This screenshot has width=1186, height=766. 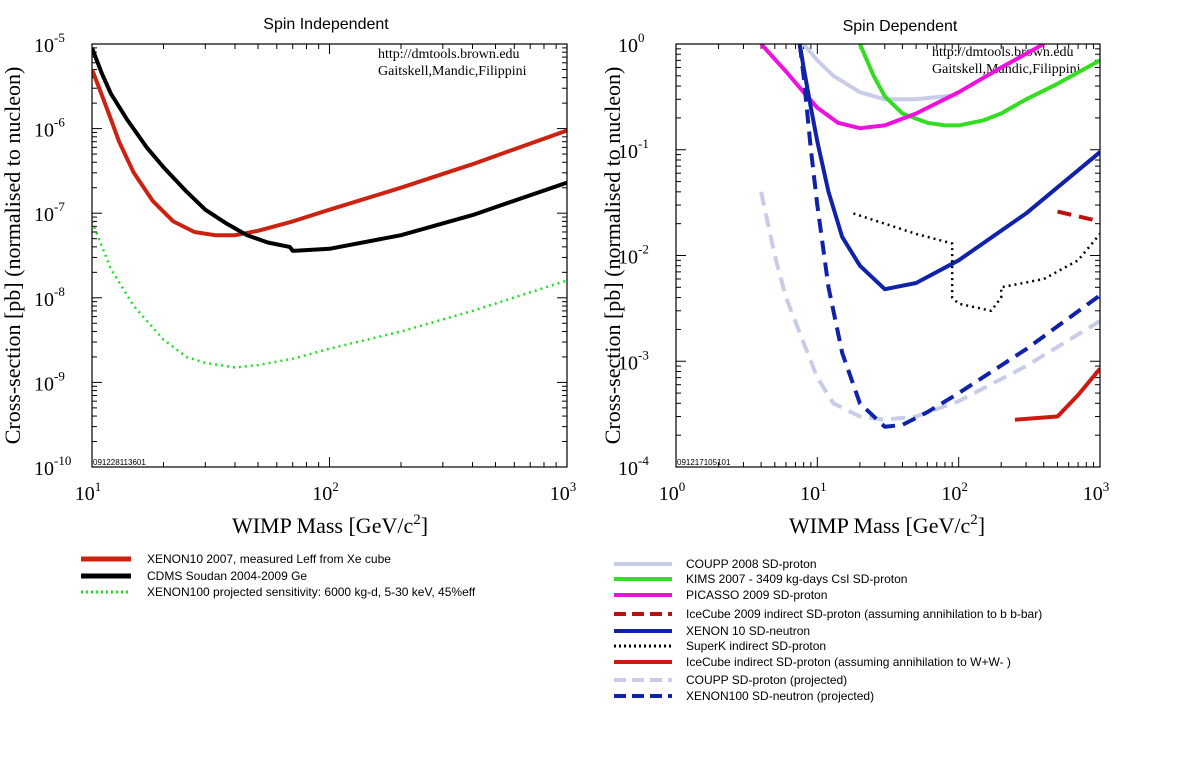 What do you see at coordinates (59, 122) in the screenshot?
I see `y-tick-exp: -6` at bounding box center [59, 122].